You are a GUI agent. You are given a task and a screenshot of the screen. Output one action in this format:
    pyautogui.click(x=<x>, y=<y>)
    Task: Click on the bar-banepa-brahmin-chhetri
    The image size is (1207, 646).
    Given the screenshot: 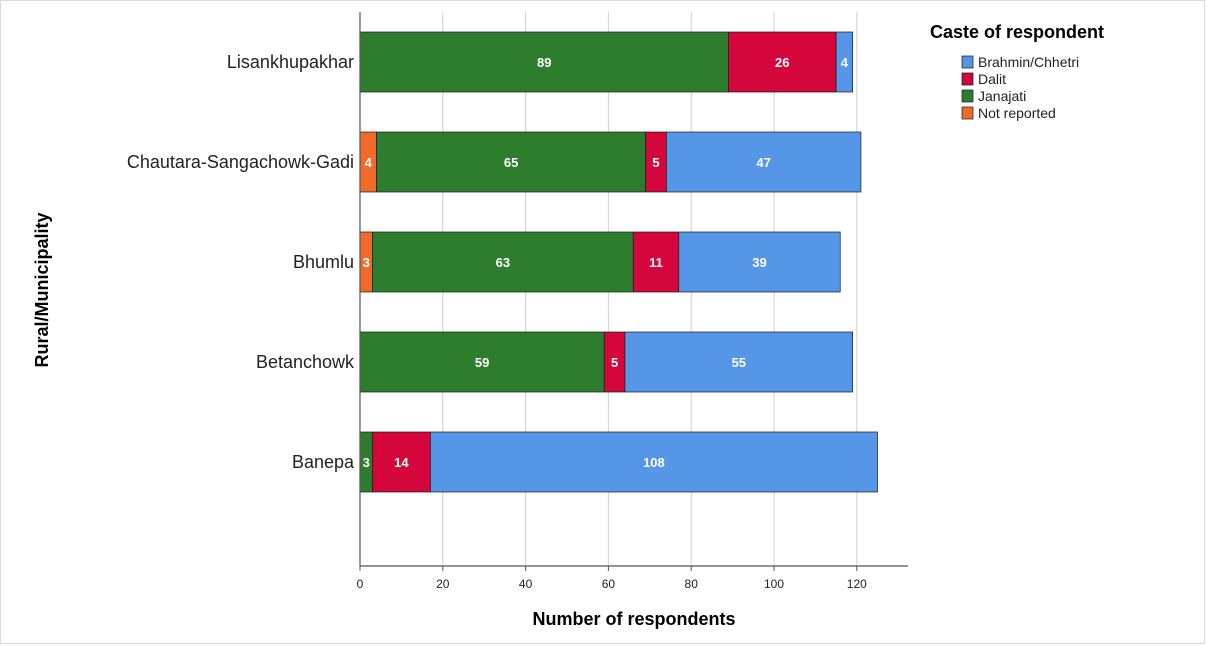 What is the action you would take?
    pyautogui.click(x=654, y=462)
    